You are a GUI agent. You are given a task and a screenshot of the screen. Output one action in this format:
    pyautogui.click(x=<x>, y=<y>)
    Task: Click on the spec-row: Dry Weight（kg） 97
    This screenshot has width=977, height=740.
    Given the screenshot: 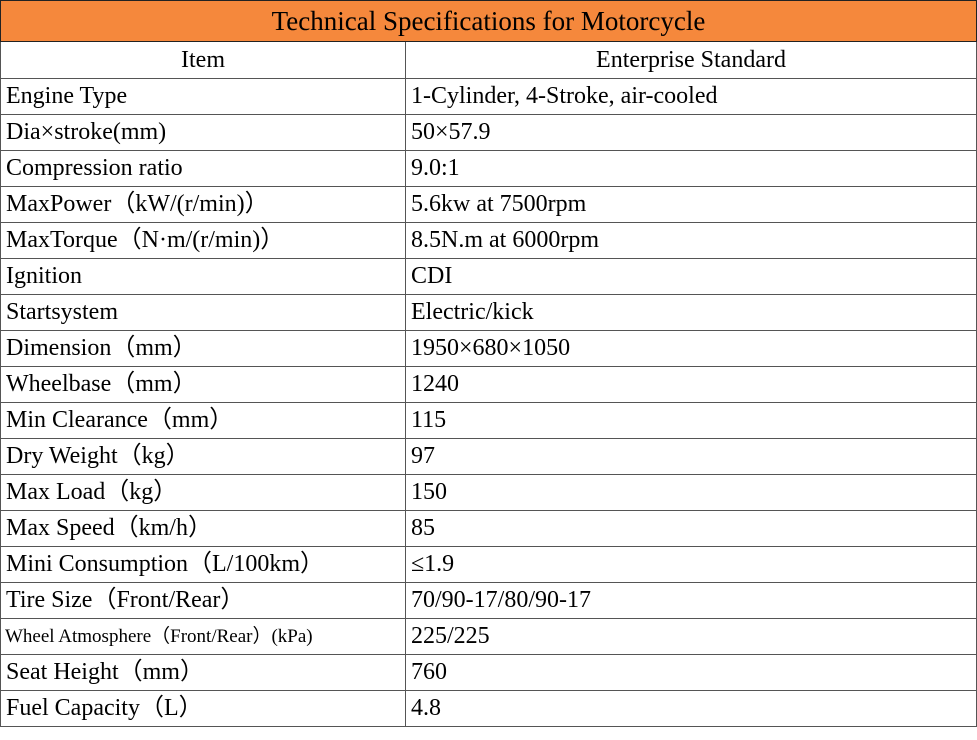 What is the action you would take?
    pyautogui.click(x=488, y=456)
    